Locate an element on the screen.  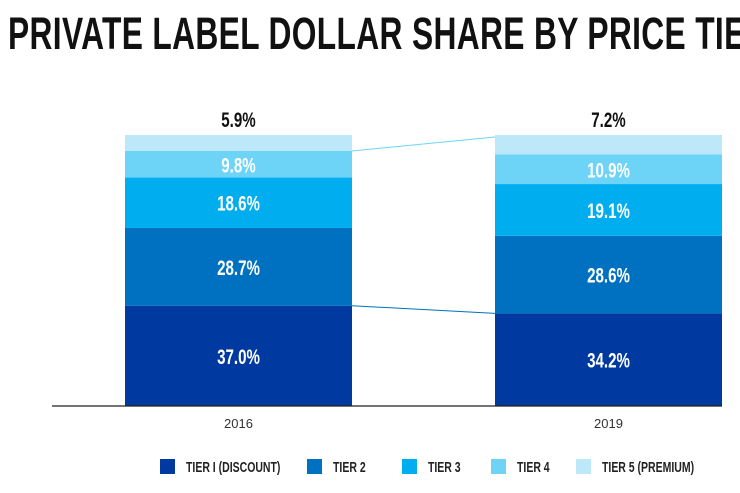
data-label: 37.0% is located at coordinates (238, 356).